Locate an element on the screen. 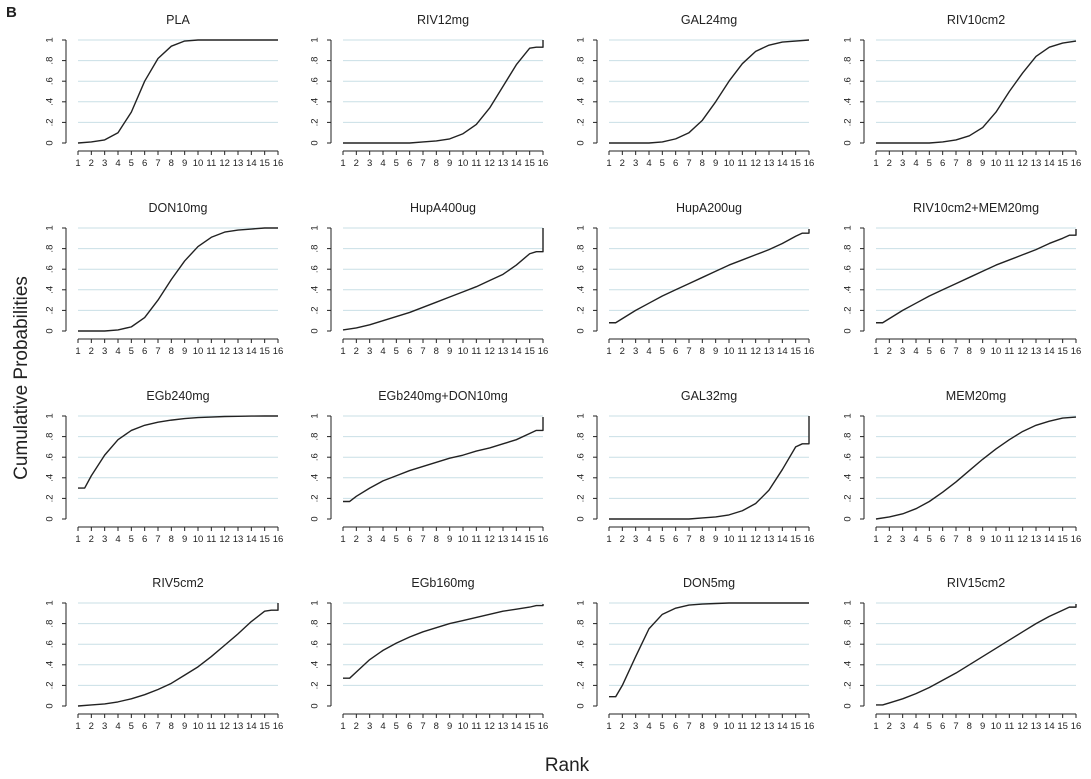  panel-title: EGb240mg+DON10mg is located at coordinates (443, 396).